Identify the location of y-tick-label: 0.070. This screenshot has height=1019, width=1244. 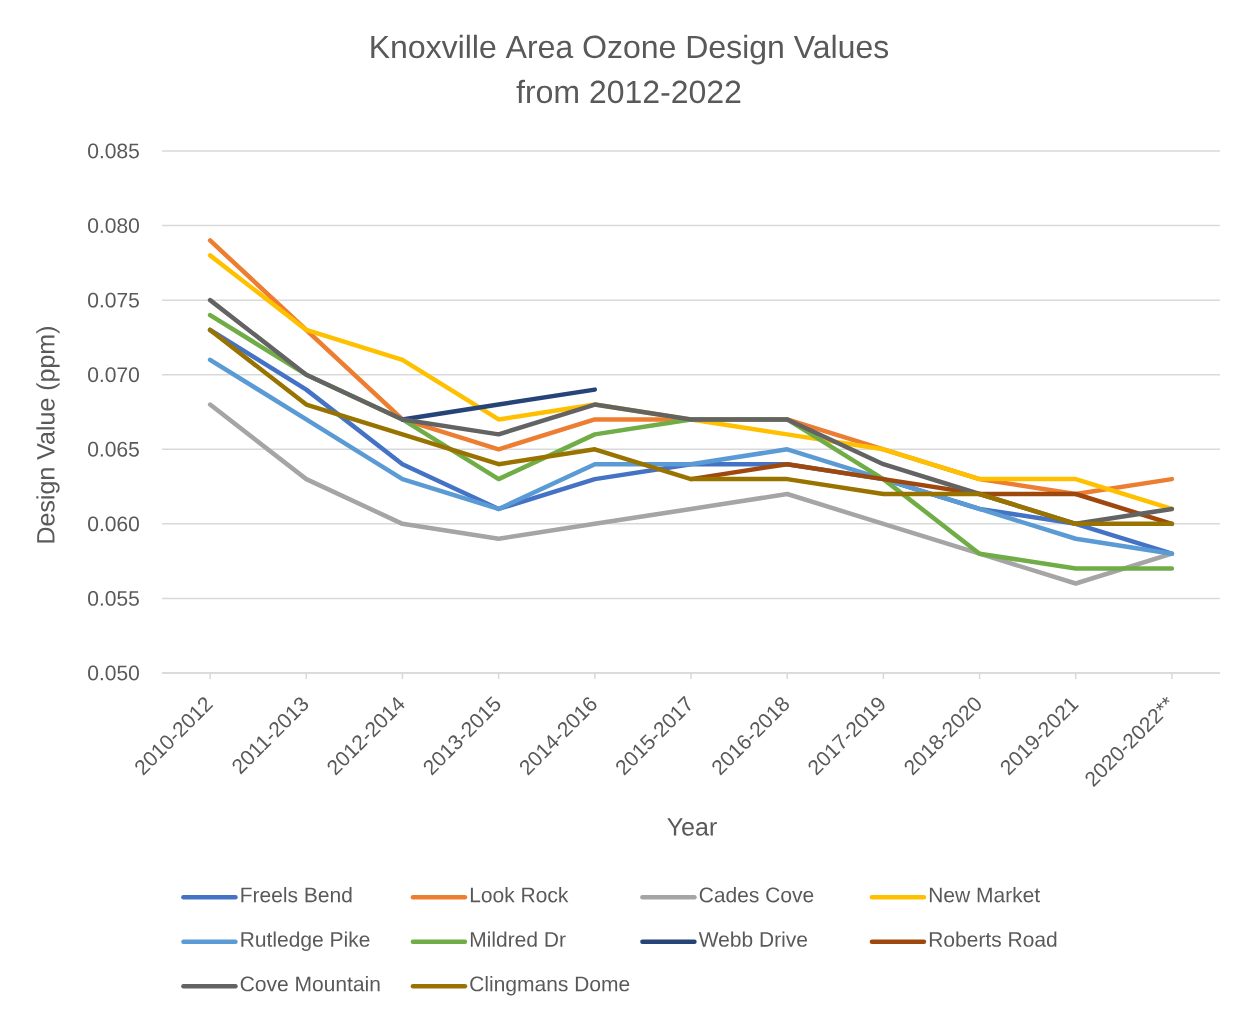
(113, 375).